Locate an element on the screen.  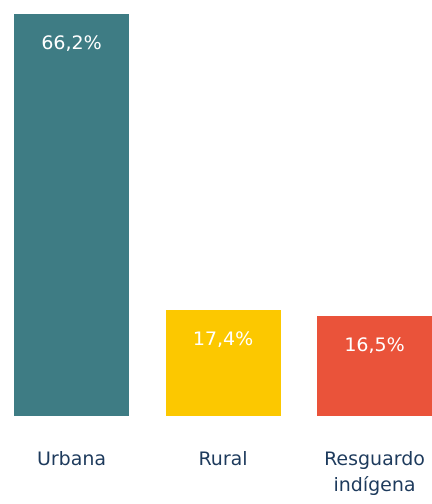
x-tick-label: Resguardo indígena is located at coordinates (374, 472).